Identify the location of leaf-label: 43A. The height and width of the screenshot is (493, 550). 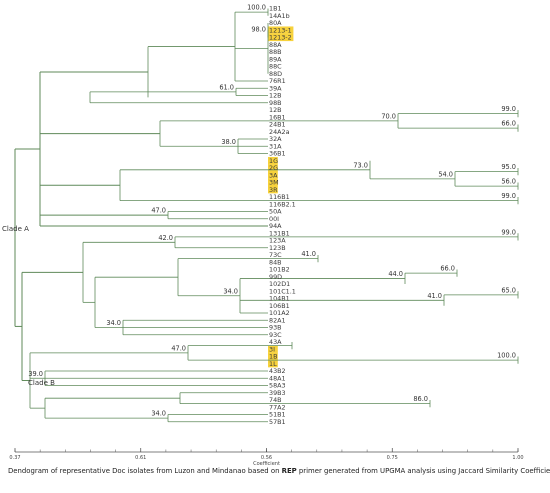
(275, 342).